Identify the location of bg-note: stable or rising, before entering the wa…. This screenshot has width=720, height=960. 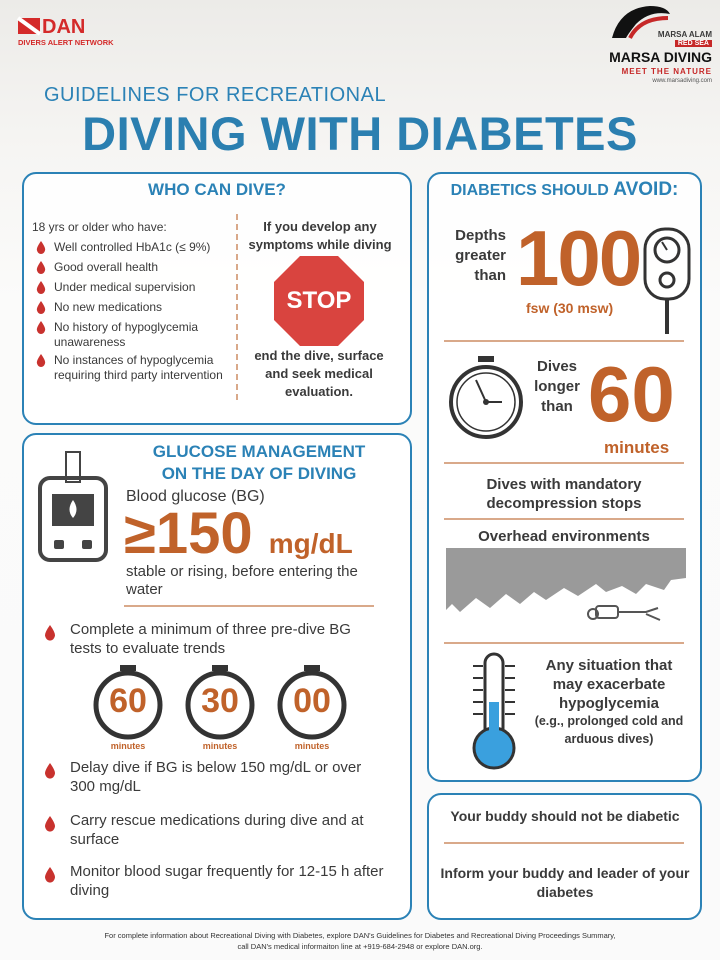
(242, 580).